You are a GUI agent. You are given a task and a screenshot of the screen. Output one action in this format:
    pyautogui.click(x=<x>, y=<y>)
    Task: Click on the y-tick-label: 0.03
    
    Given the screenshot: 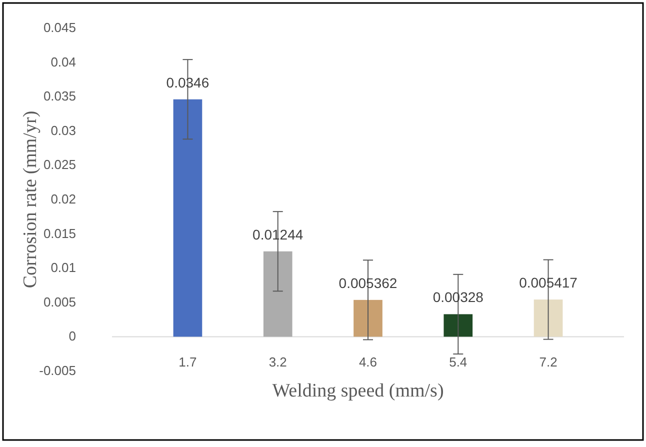 What is the action you would take?
    pyautogui.click(x=63, y=130)
    